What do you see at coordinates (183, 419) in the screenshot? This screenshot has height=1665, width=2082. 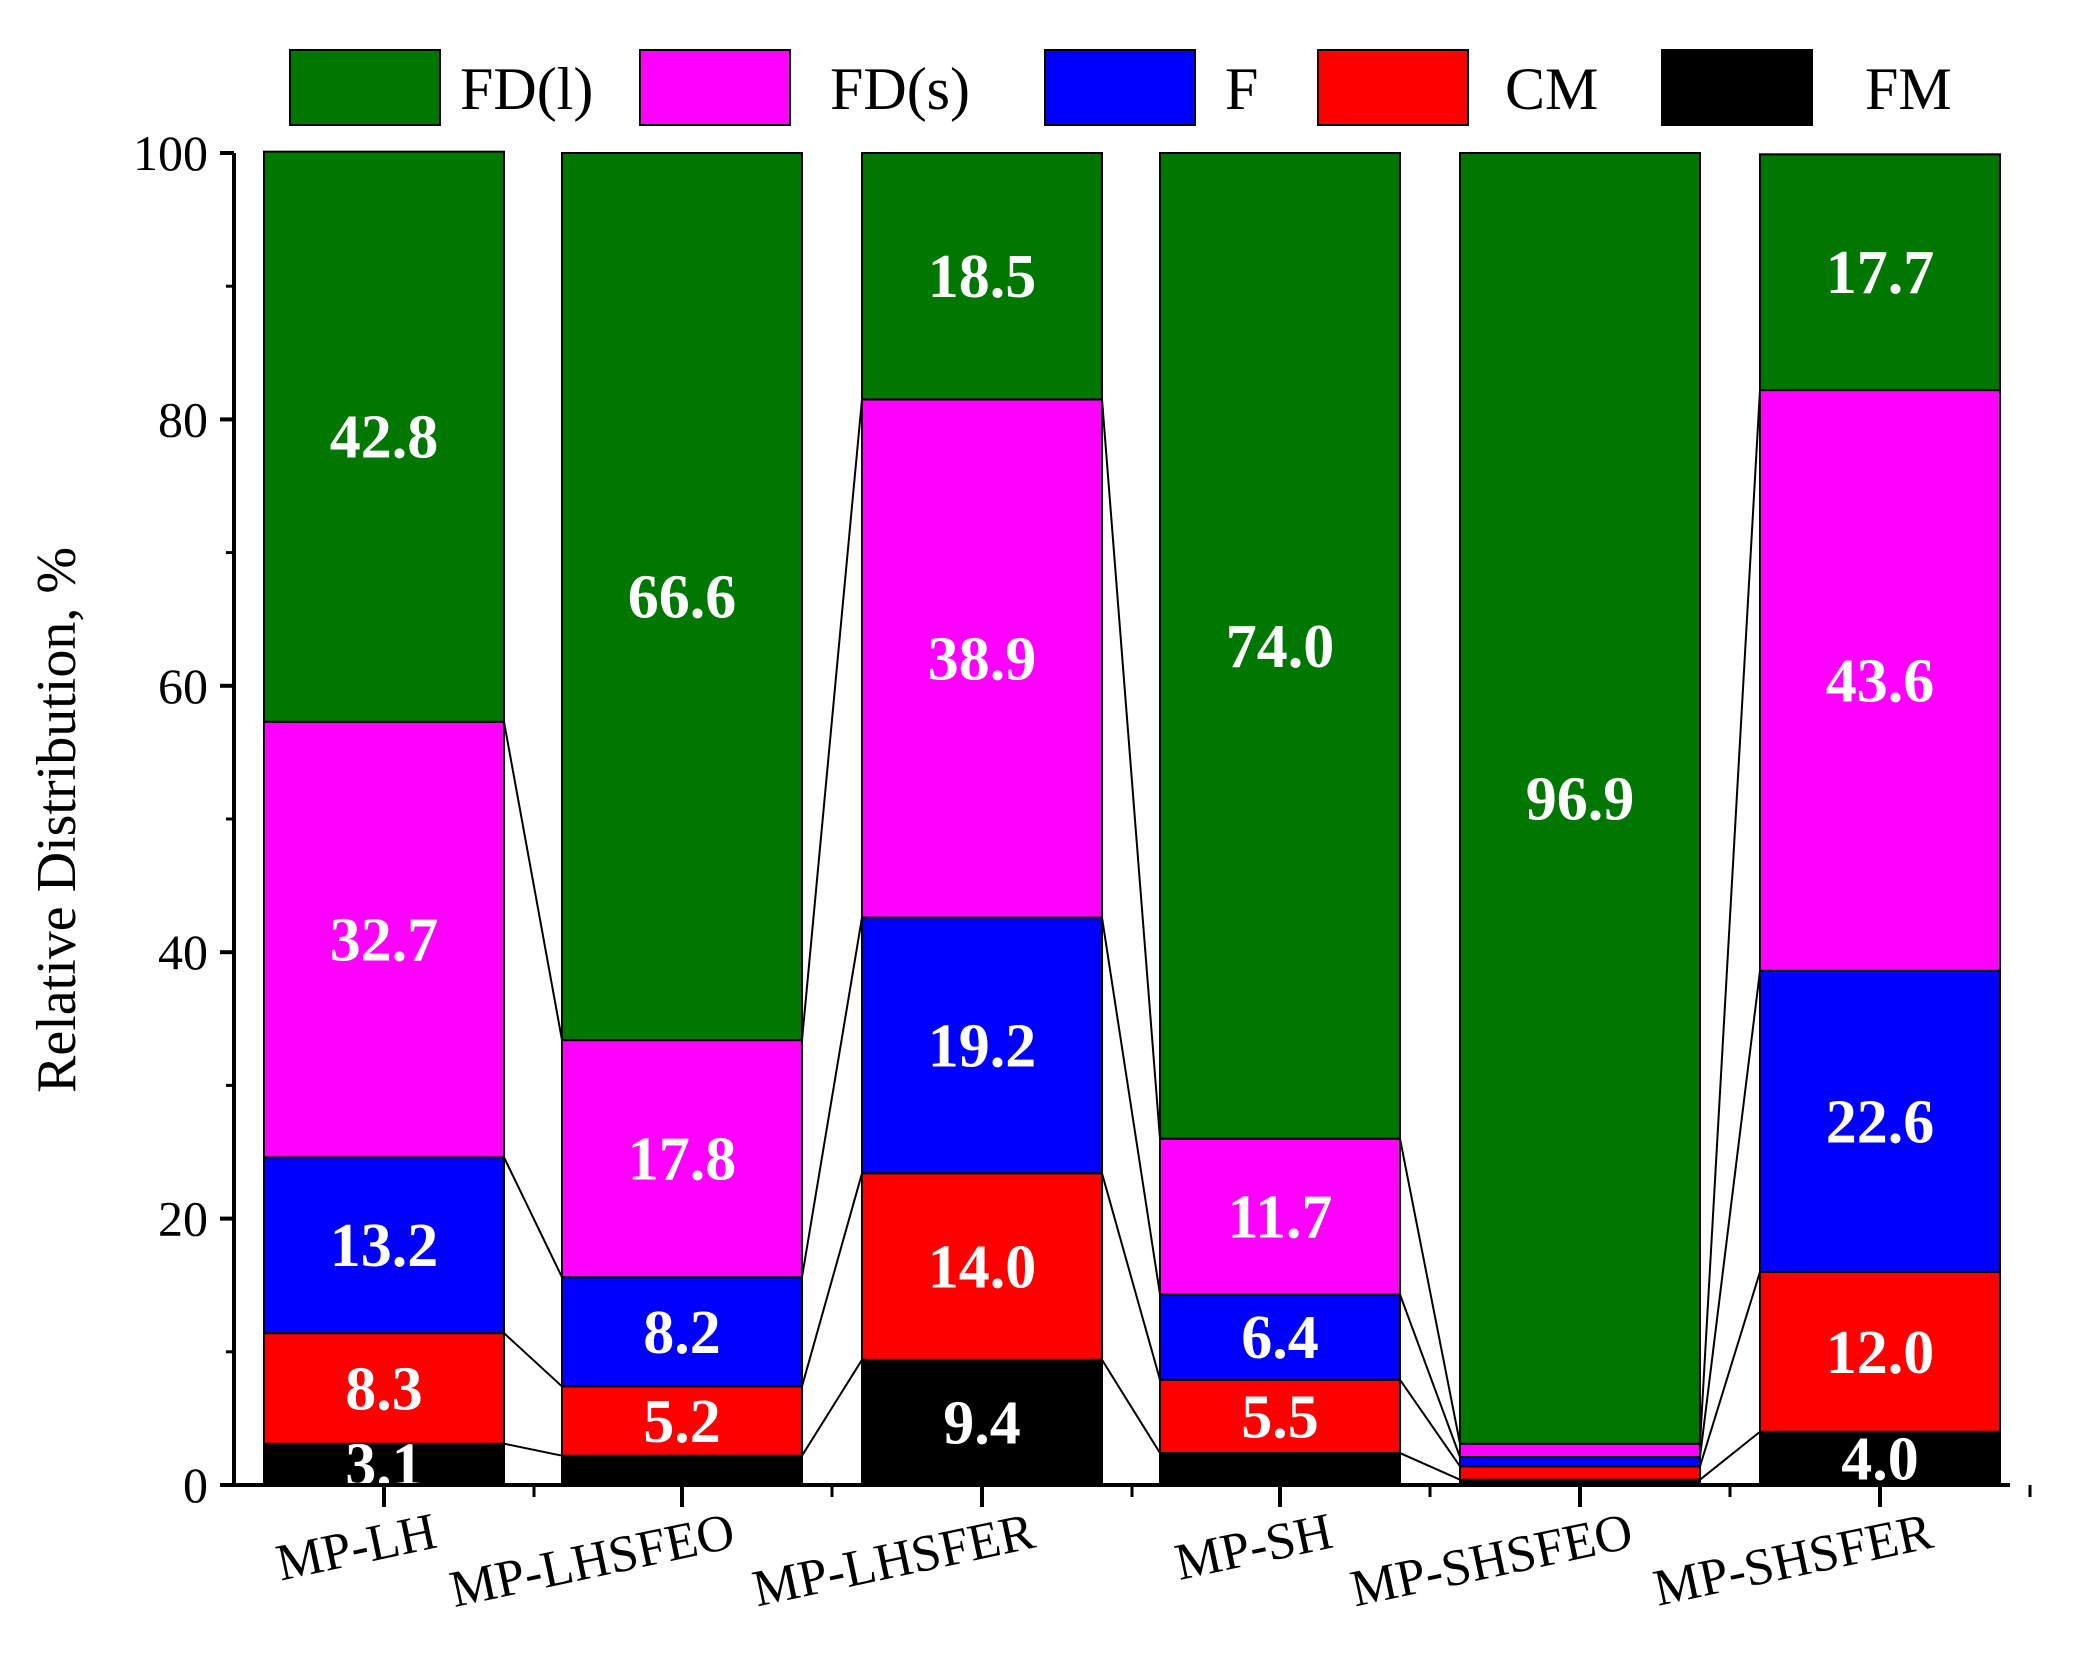 I see `y-tick-label: 80` at bounding box center [183, 419].